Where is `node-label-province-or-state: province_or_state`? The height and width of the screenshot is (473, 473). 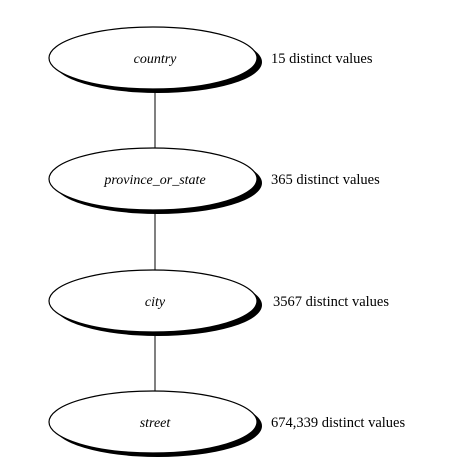
node-label-province-or-state: province_or_state is located at coordinates (154, 180).